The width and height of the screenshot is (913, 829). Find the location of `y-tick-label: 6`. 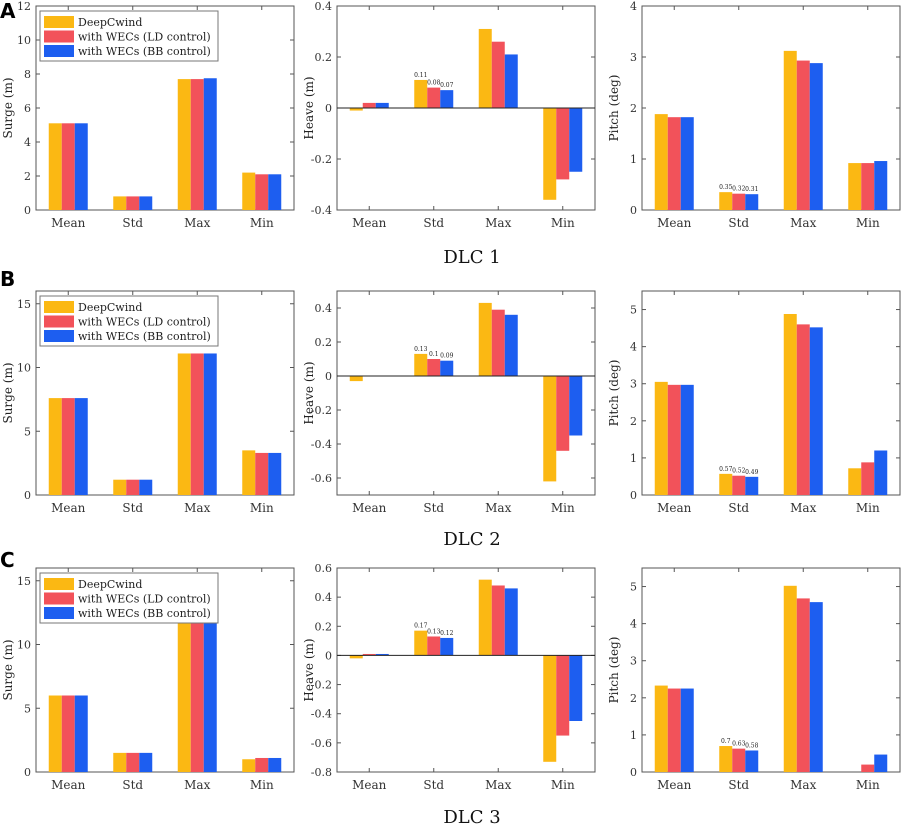

y-tick-label: 6 is located at coordinates (27, 108).